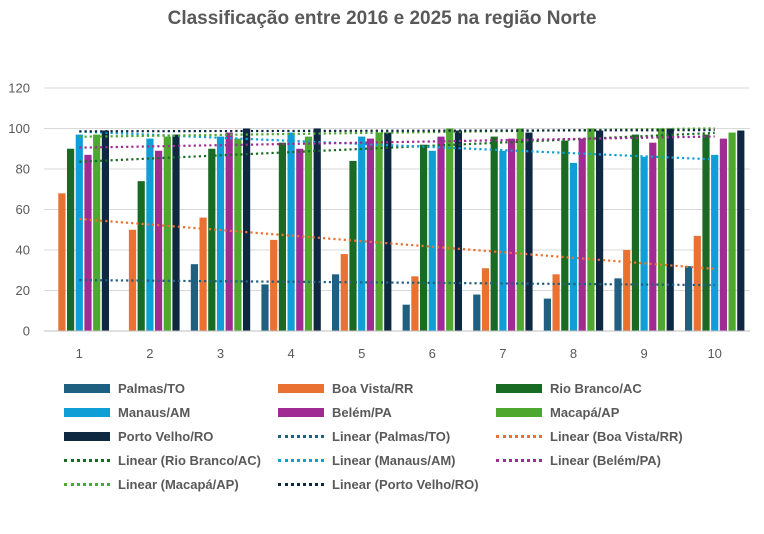 The width and height of the screenshot is (764, 534). What do you see at coordinates (23, 209) in the screenshot?
I see `y-tick-label: 60` at bounding box center [23, 209].